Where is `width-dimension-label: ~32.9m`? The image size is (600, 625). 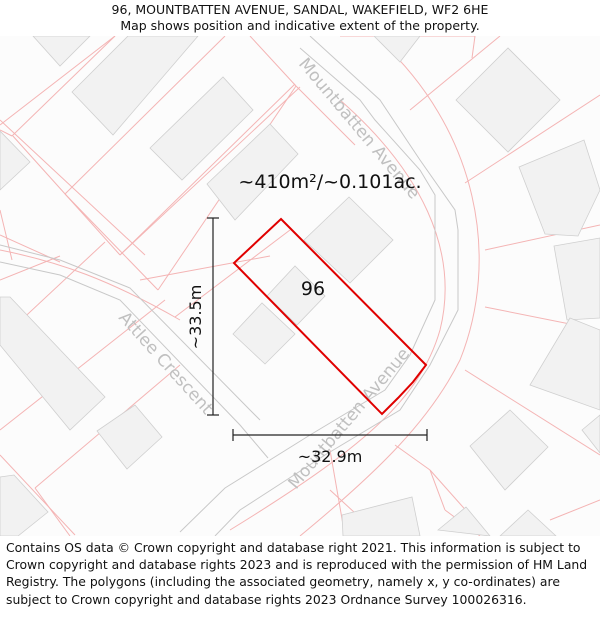 width-dimension-label: ~32.9m is located at coordinates (330, 456).